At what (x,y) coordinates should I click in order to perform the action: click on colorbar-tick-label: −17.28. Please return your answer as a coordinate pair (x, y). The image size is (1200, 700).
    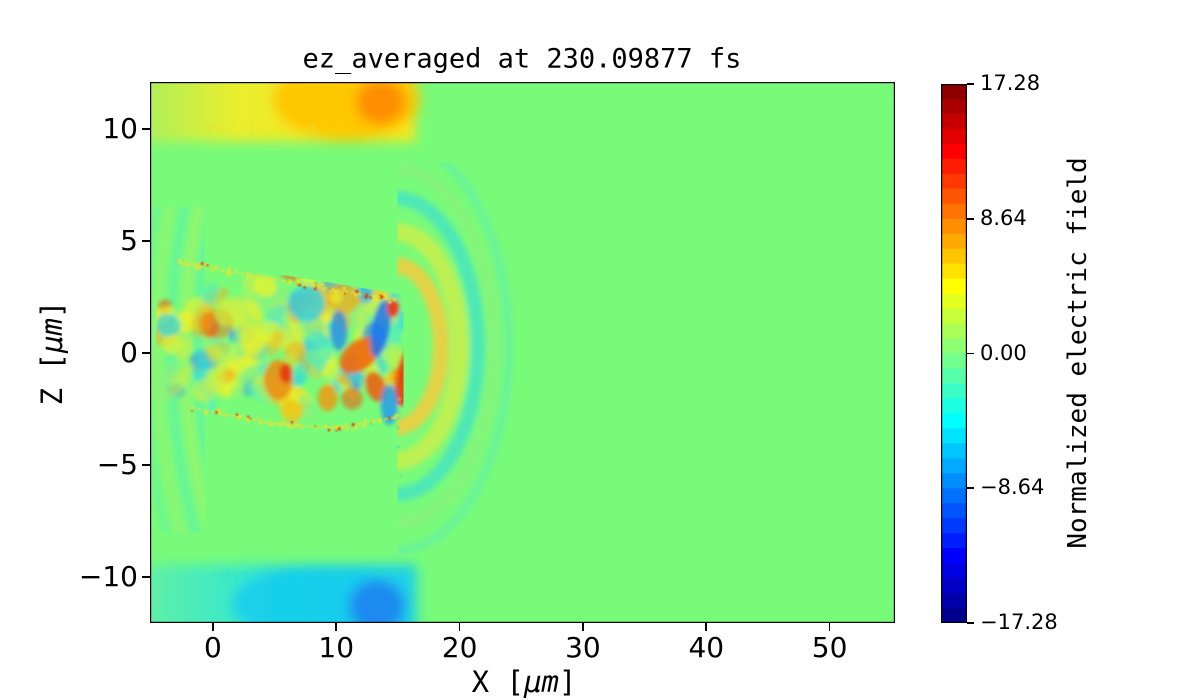
    Looking at the image, I should click on (1019, 622).